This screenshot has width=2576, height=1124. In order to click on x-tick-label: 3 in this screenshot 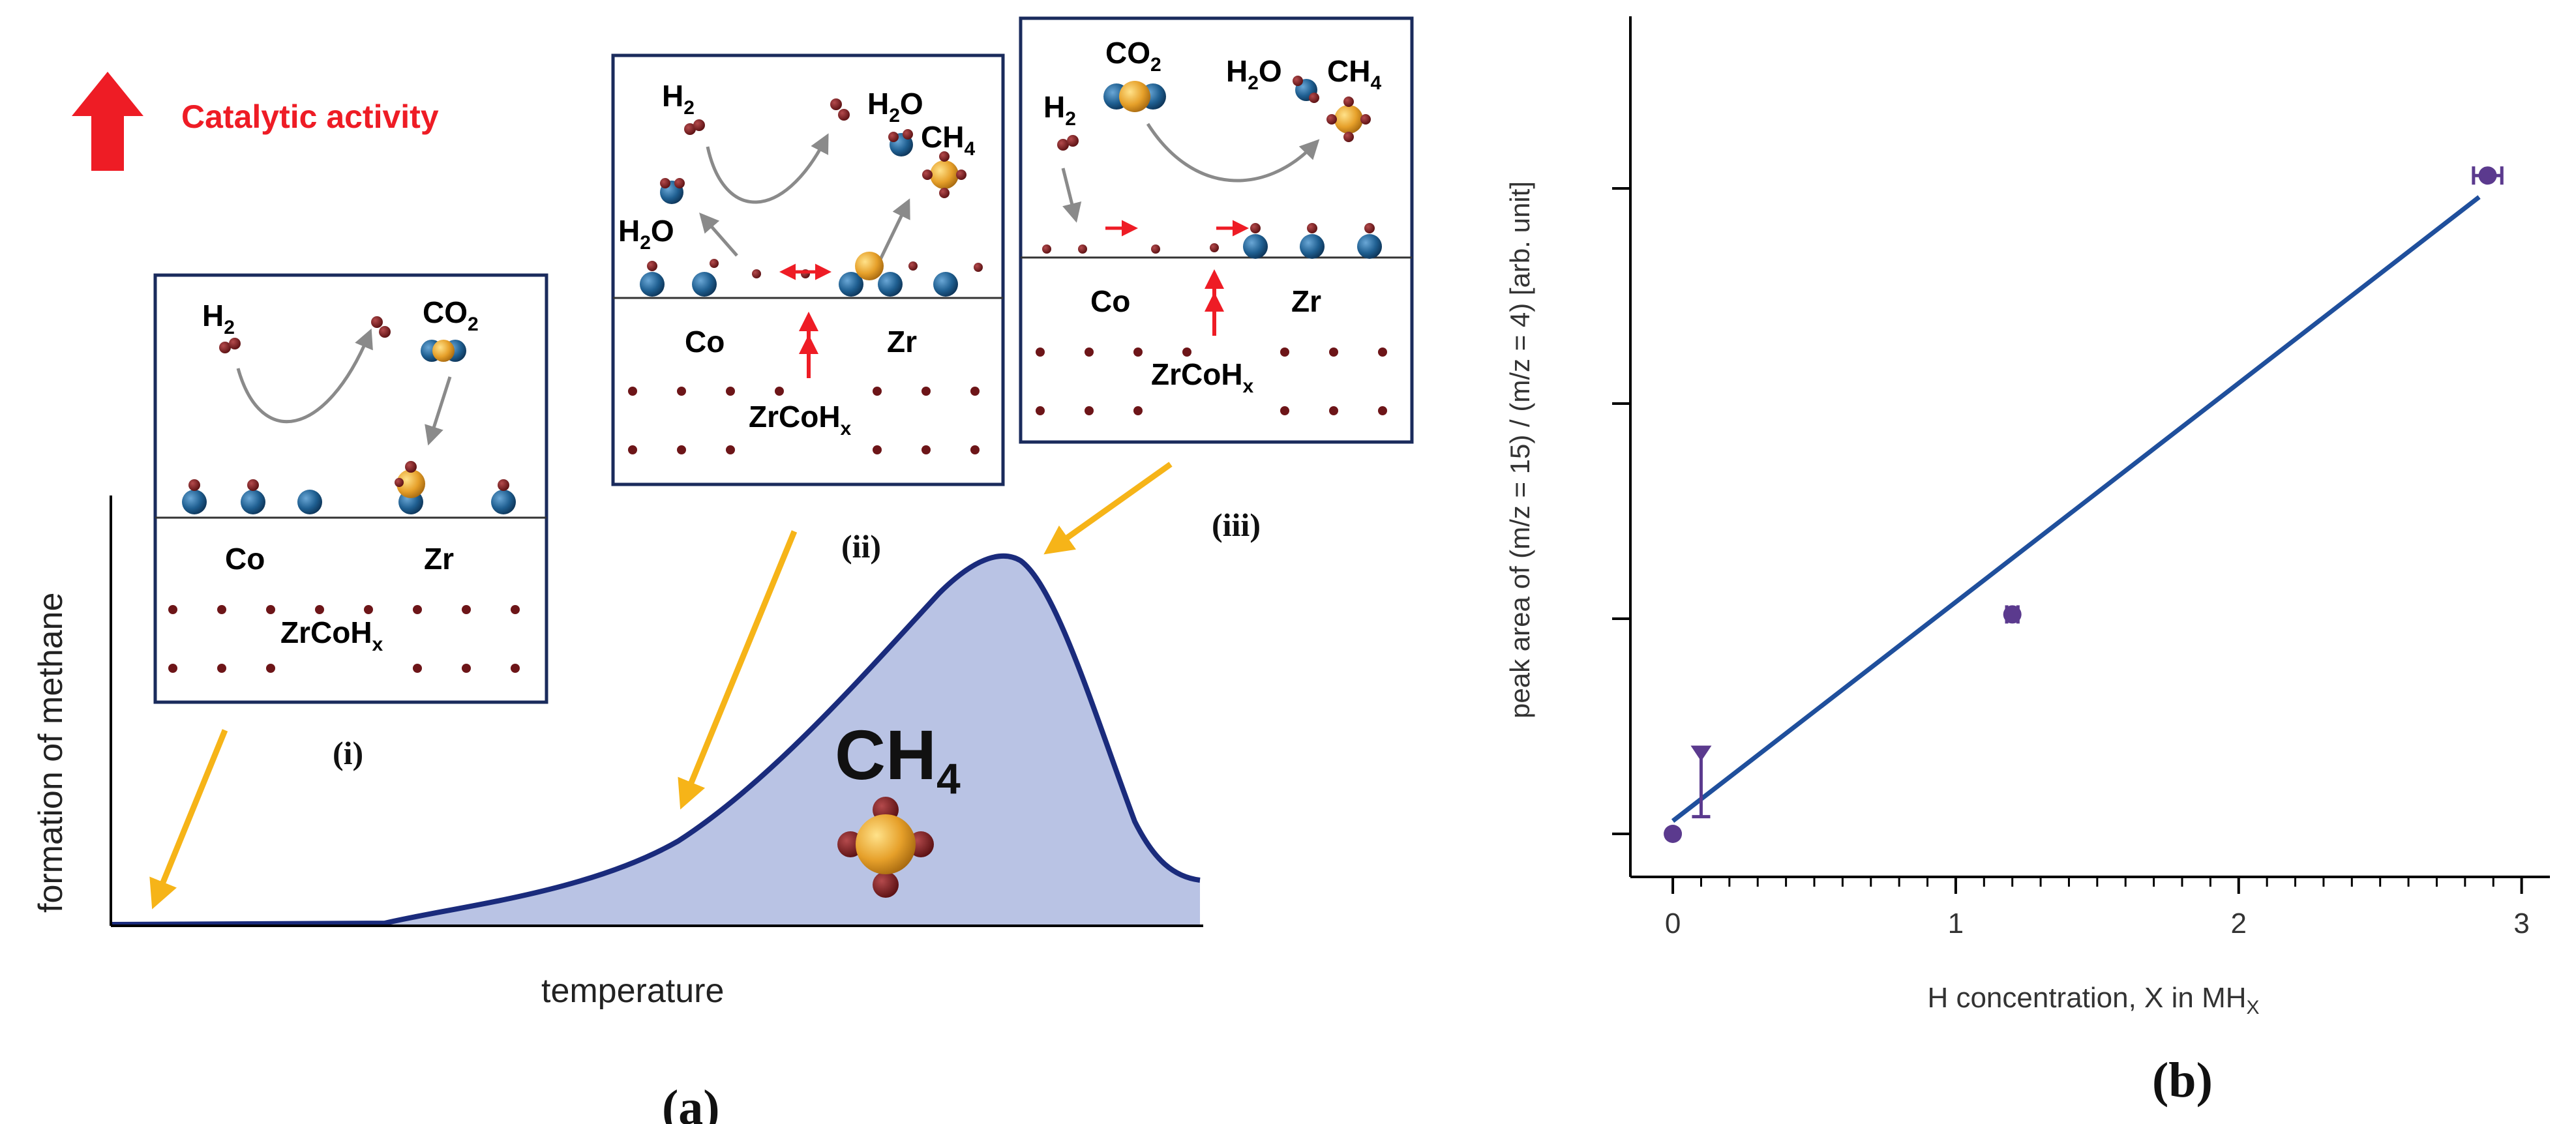, I will do `click(2521, 924)`.